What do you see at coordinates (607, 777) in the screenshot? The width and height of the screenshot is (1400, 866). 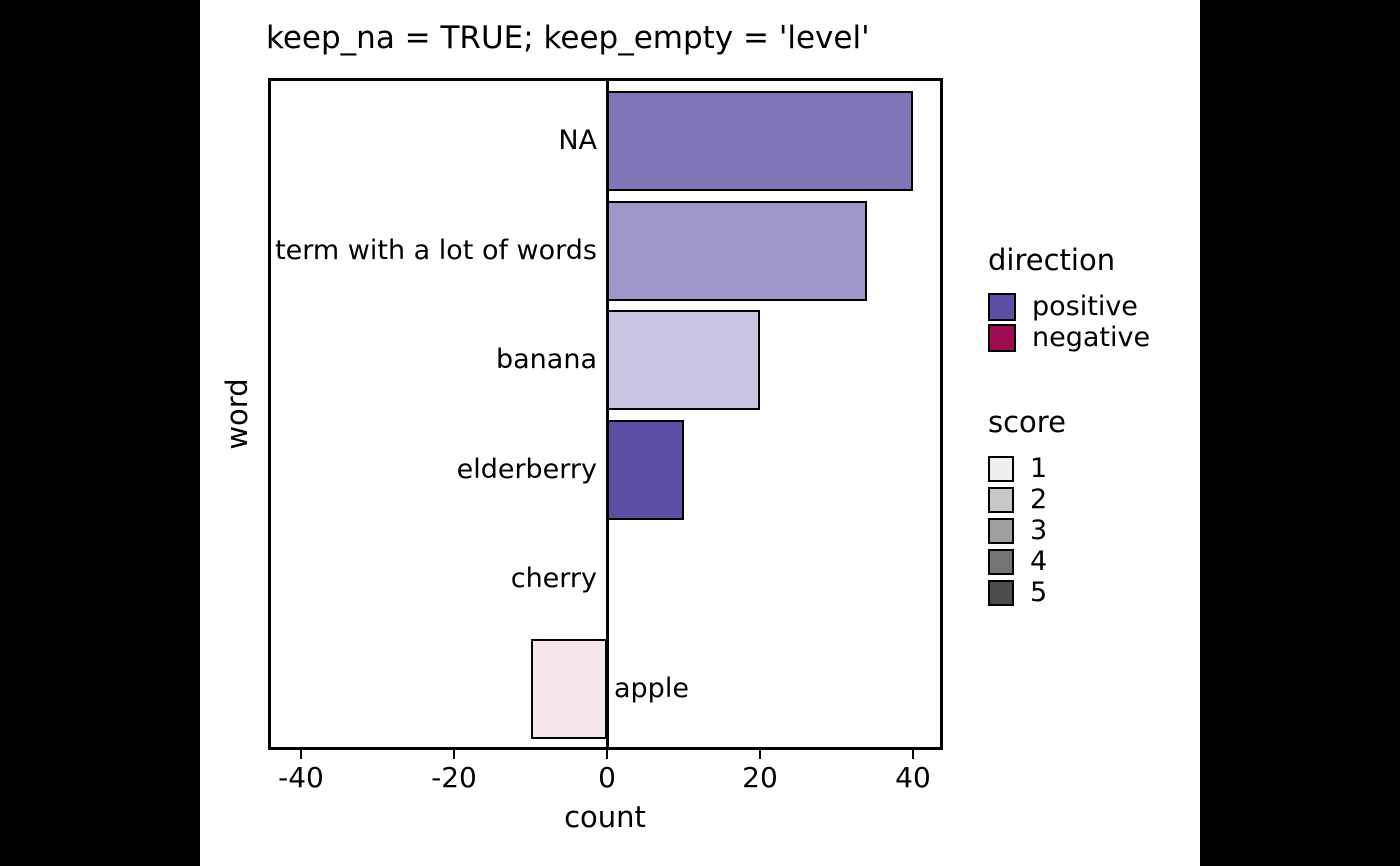 I see `x-axis-tick-label: 0` at bounding box center [607, 777].